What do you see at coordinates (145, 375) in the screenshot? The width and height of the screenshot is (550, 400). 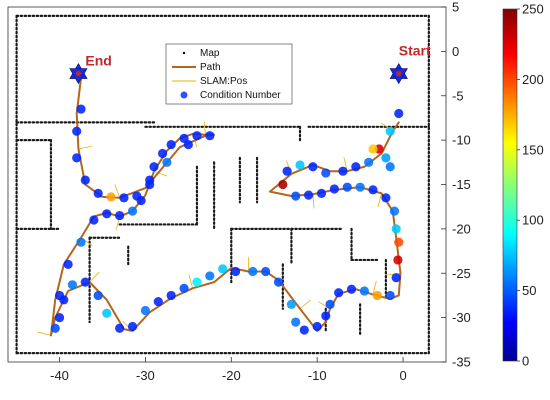 I see `x-tick-label: -30` at bounding box center [145, 375].